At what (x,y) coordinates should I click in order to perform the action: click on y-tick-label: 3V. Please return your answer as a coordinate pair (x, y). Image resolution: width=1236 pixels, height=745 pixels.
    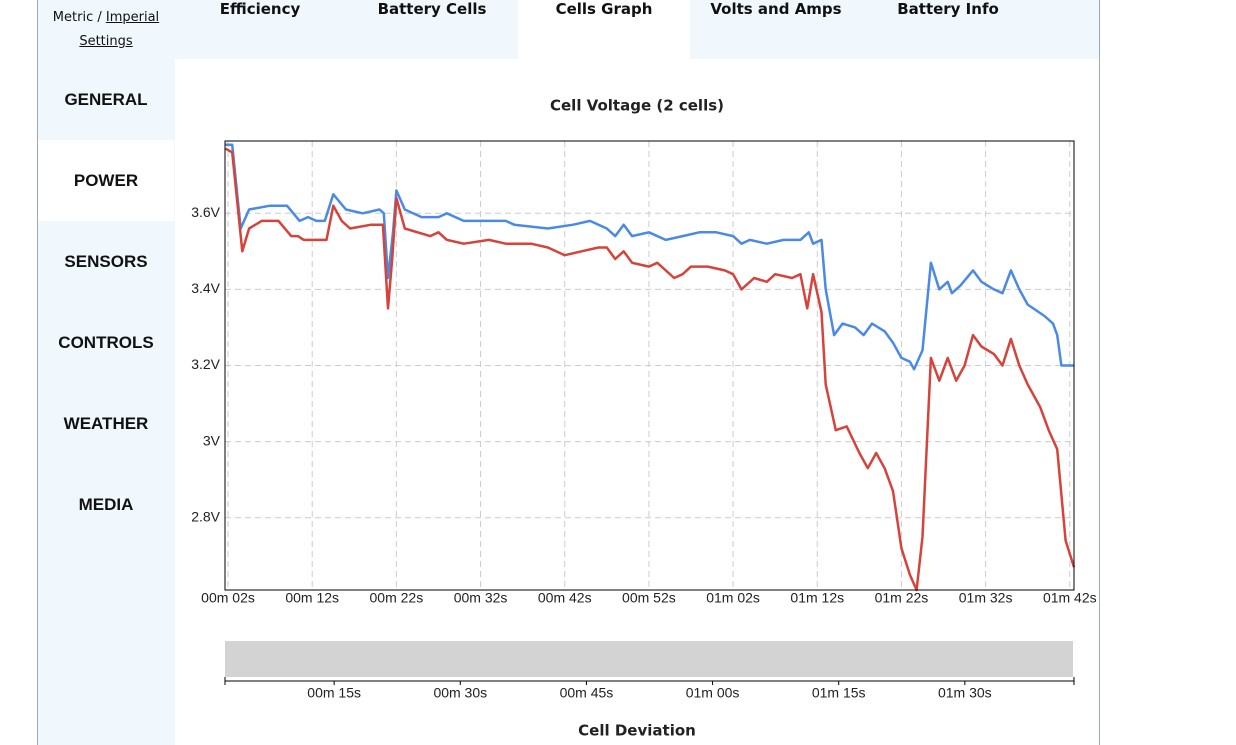
    Looking at the image, I should click on (212, 440).